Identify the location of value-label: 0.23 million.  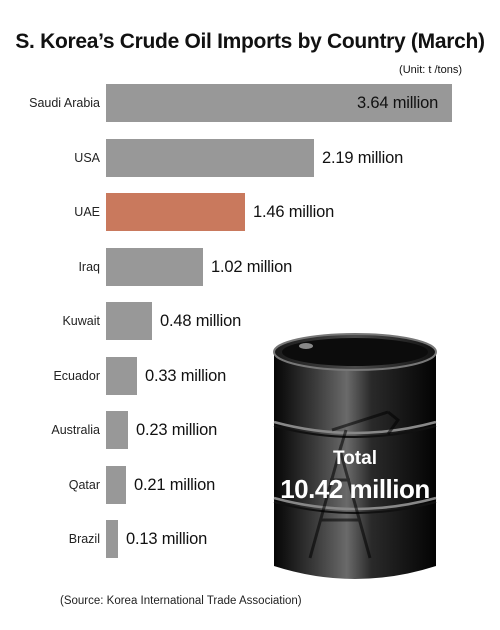
(177, 430).